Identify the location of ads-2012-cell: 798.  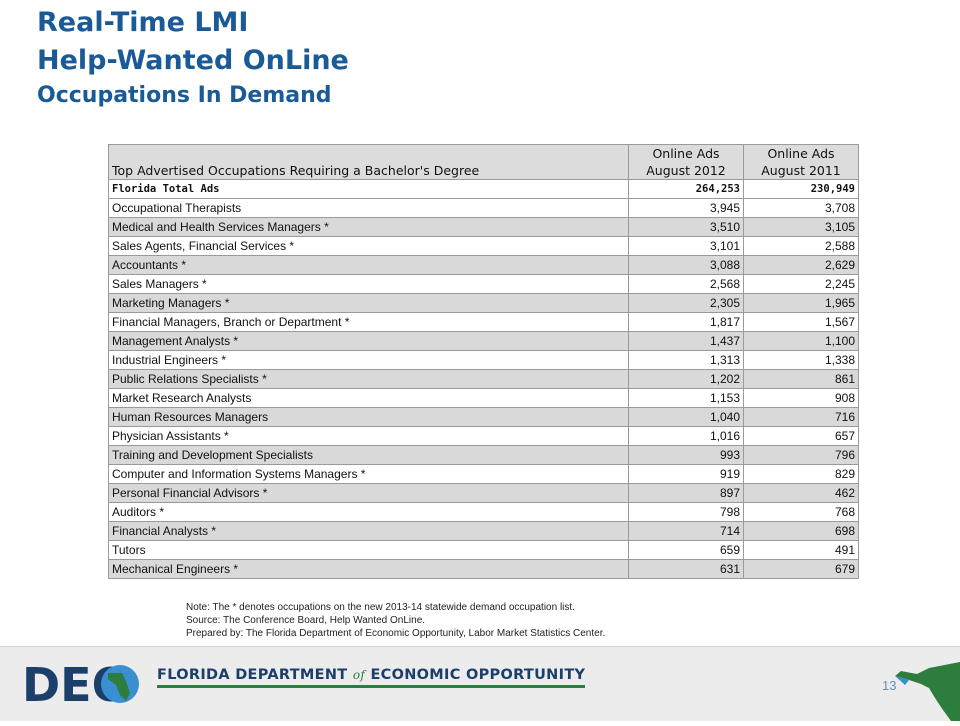
(686, 512).